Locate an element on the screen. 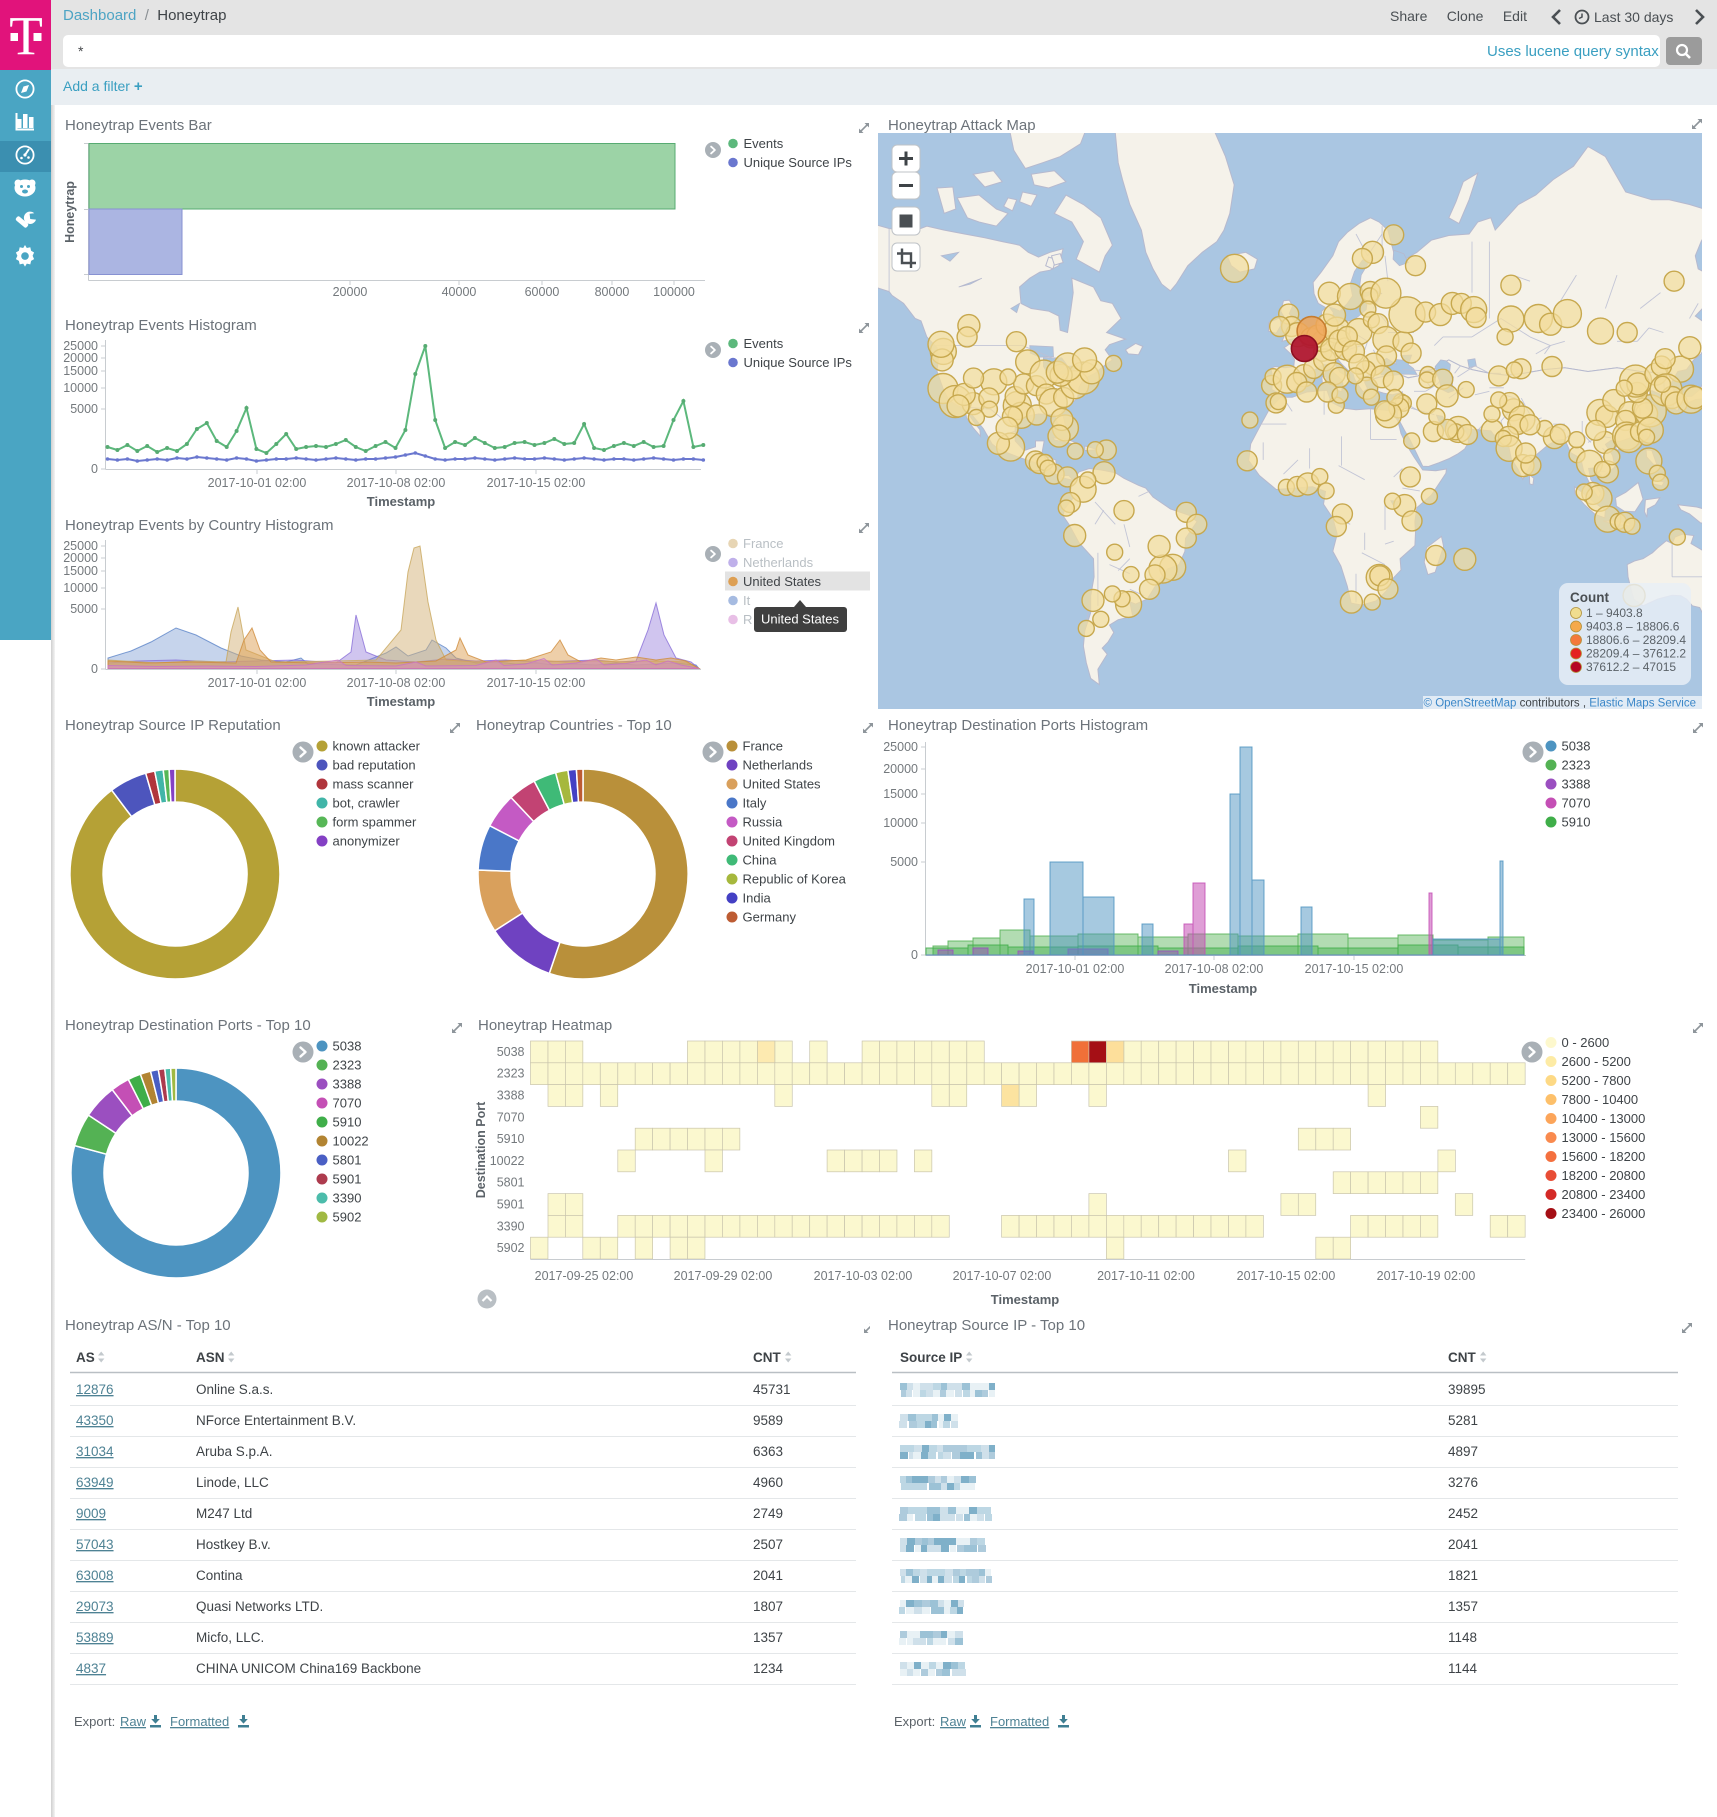 Image resolution: width=1717 pixels, height=1817 pixels. svg-text: 2017-10-07 02:00 is located at coordinates (1002, 1276).